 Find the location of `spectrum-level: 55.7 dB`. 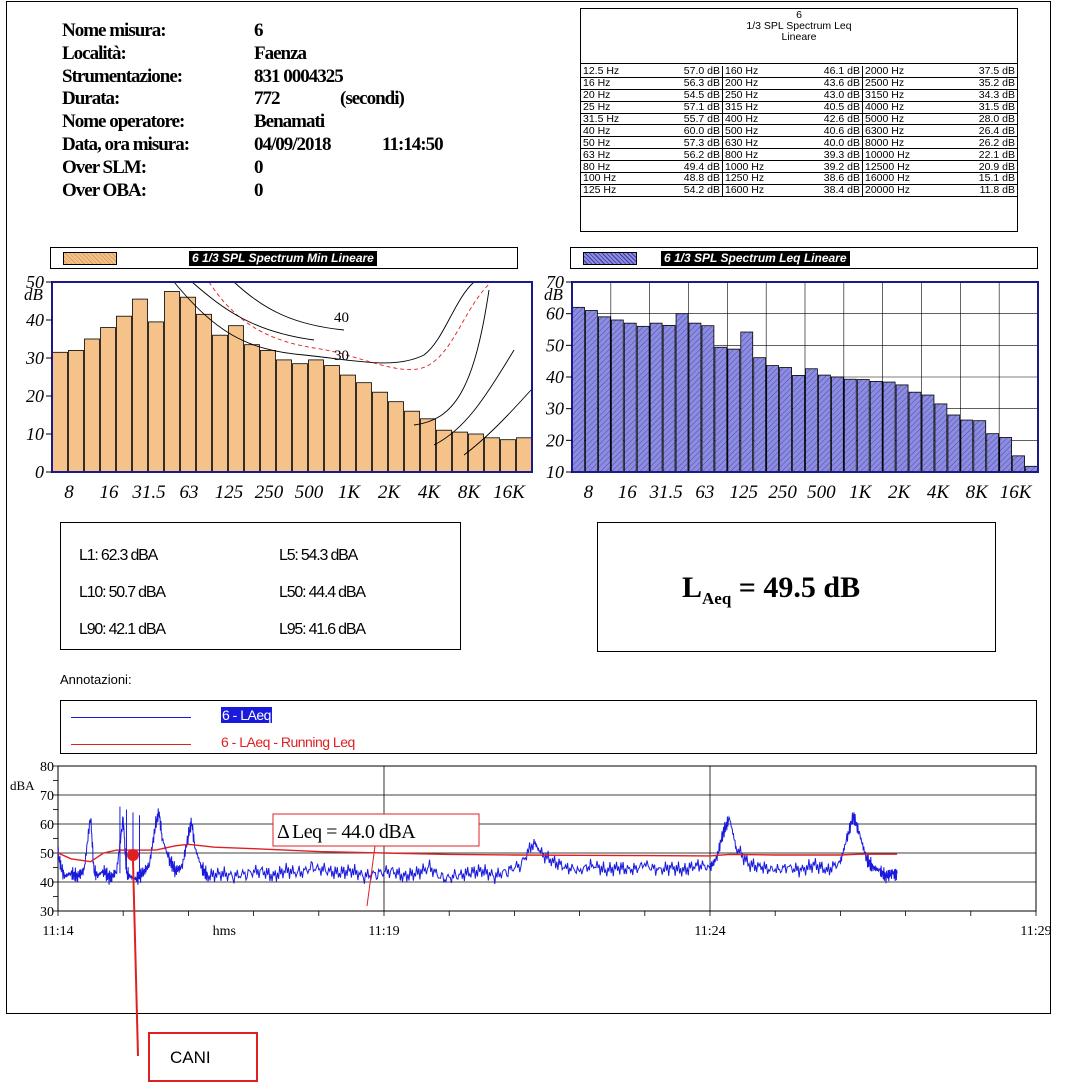

spectrum-level: 55.7 dB is located at coordinates (686, 119).